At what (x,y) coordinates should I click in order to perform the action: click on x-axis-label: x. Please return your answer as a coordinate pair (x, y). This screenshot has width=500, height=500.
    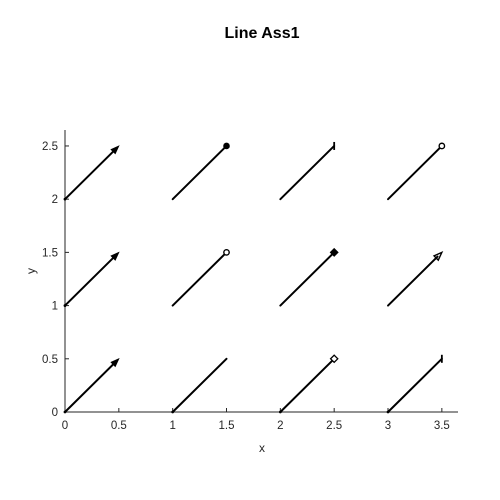
    Looking at the image, I should click on (262, 448).